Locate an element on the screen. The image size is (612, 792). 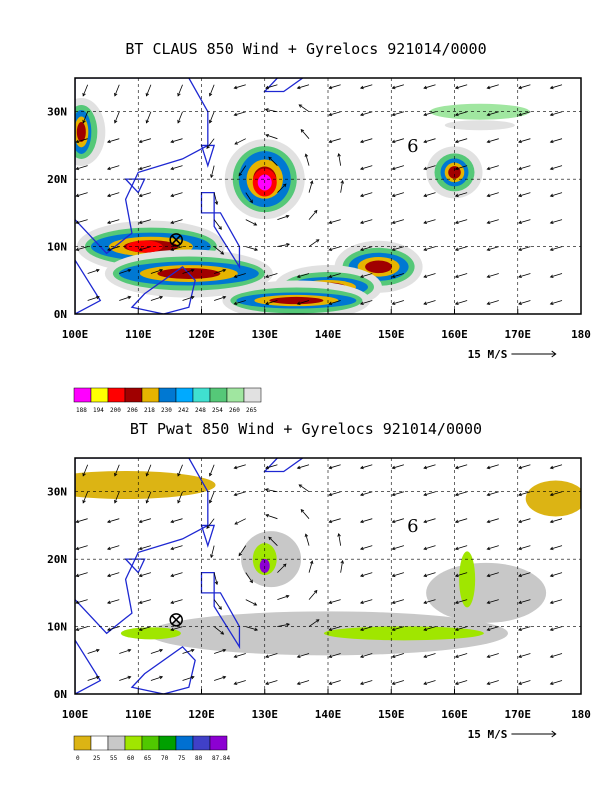
top-map-title: BT CLAUS 850 Wind + Gyrelocs 921014/0000 is located at coordinates (306, 49).